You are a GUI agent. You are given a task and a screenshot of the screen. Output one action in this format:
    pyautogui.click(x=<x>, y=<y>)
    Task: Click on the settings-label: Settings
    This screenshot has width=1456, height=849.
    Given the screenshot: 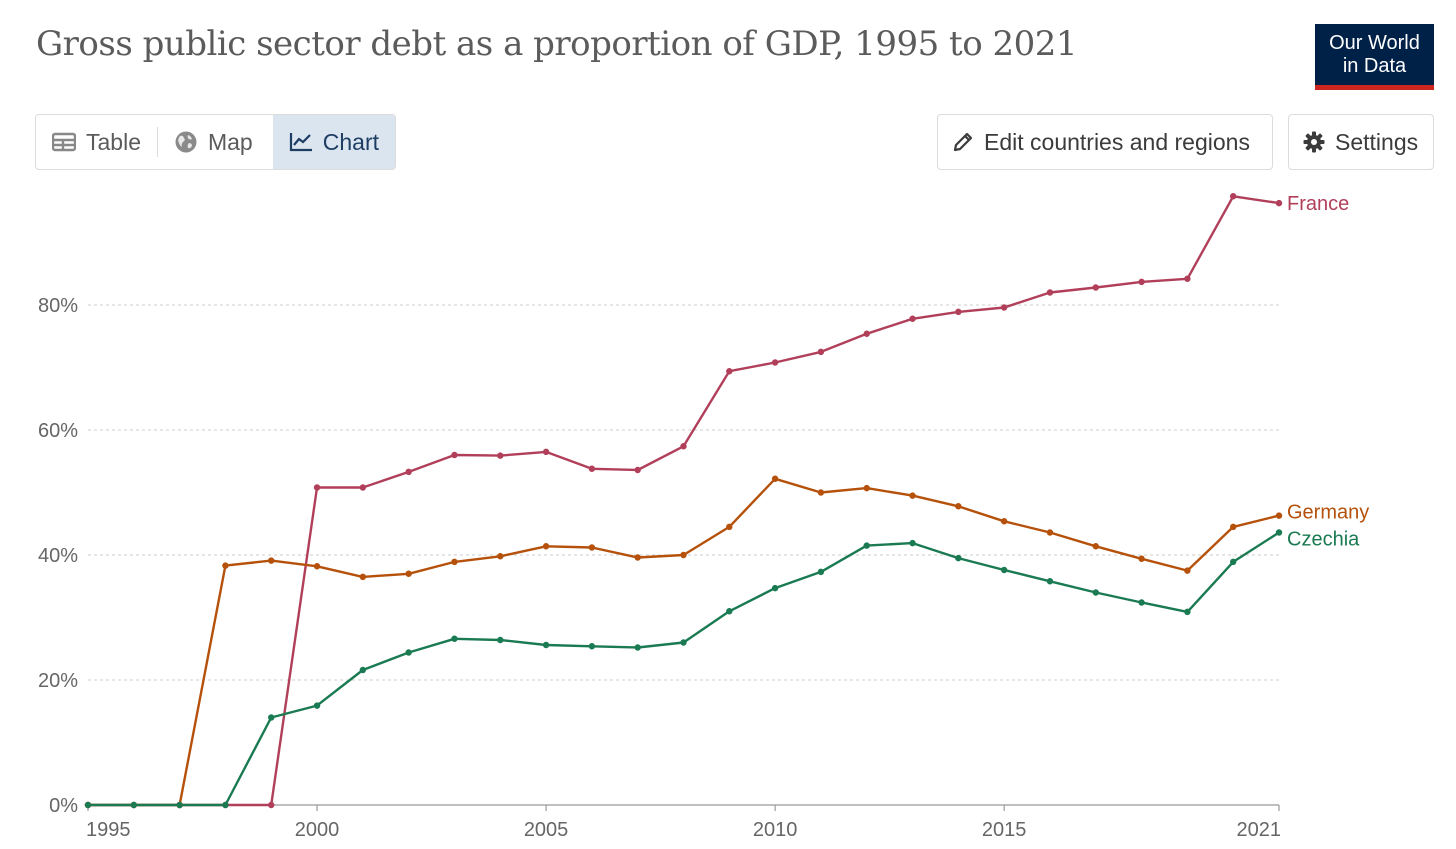 What is the action you would take?
    pyautogui.click(x=1377, y=141)
    